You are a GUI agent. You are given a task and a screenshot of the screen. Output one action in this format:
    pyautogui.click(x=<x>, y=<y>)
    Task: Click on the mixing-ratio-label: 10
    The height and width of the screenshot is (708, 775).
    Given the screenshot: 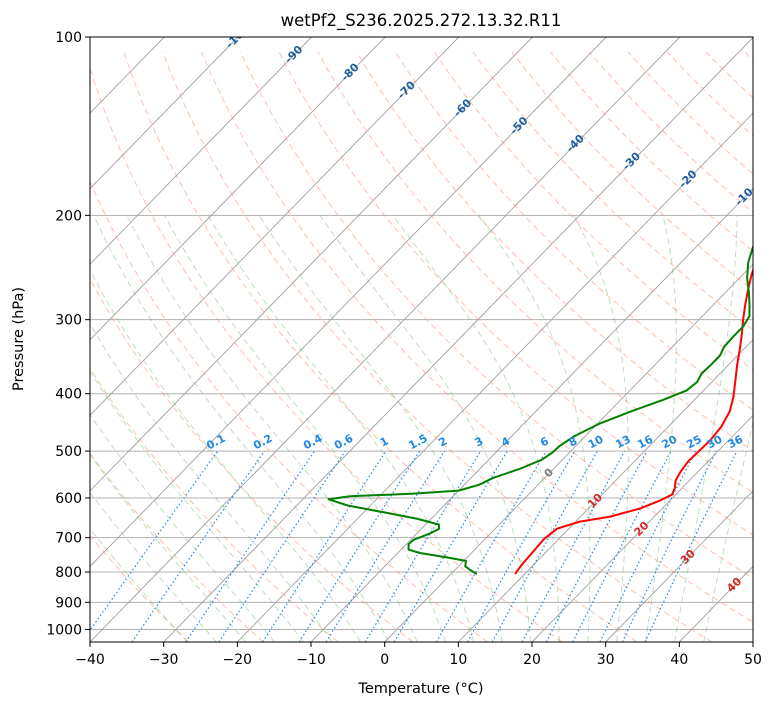 What is the action you would take?
    pyautogui.click(x=596, y=442)
    